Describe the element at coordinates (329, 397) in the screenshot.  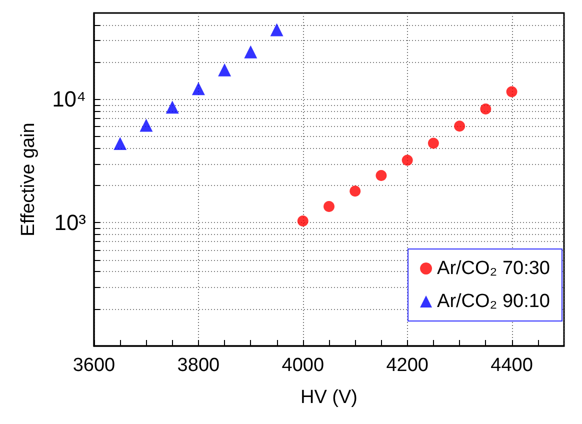
I see `x-axis-title: HV (V)` at that location.